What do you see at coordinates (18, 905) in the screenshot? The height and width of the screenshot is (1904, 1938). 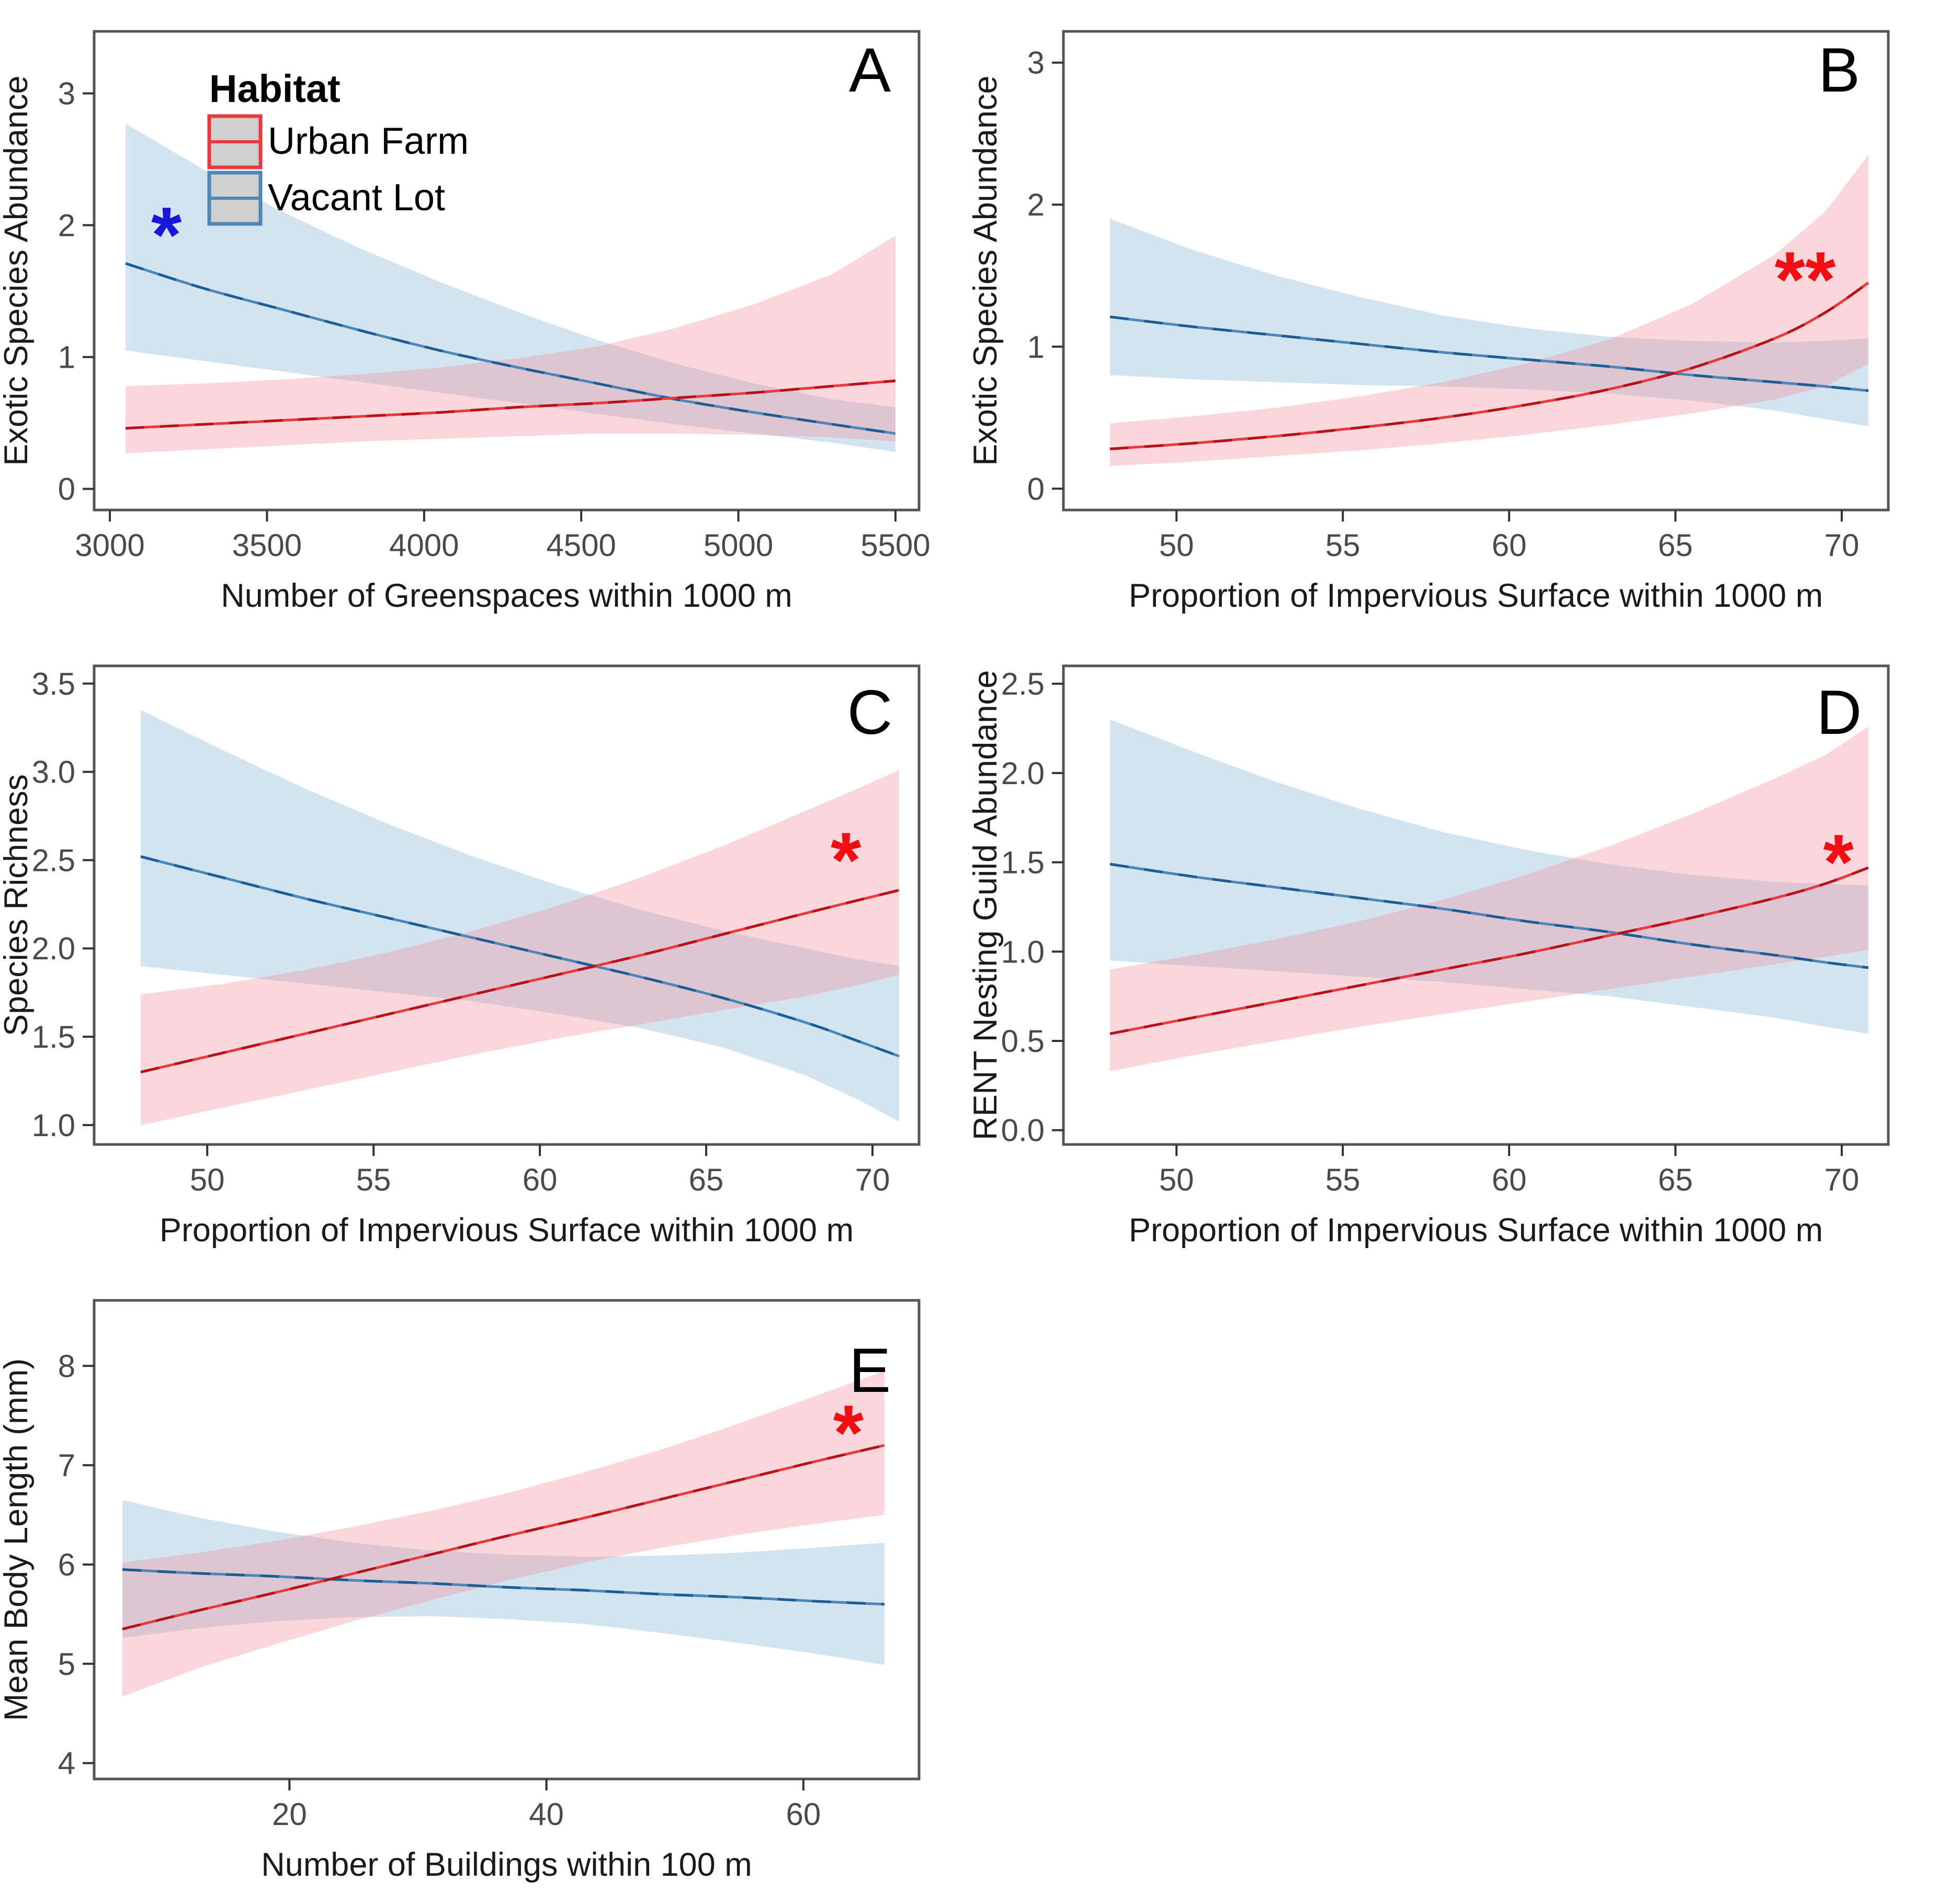 I see `y-axis-title: Species Richness` at bounding box center [18, 905].